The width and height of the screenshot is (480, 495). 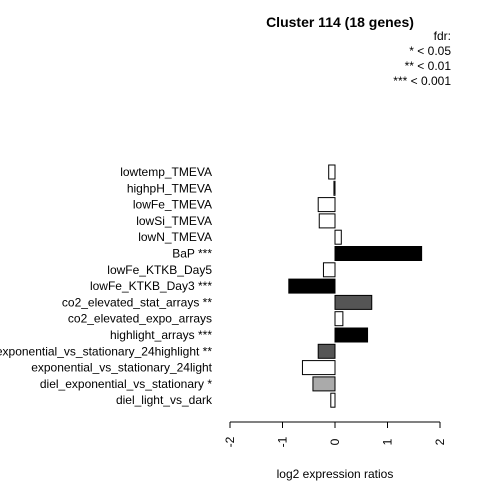 What do you see at coordinates (151, 286) in the screenshot?
I see `category-label: lowFe_KTKB_Day3 ***` at bounding box center [151, 286].